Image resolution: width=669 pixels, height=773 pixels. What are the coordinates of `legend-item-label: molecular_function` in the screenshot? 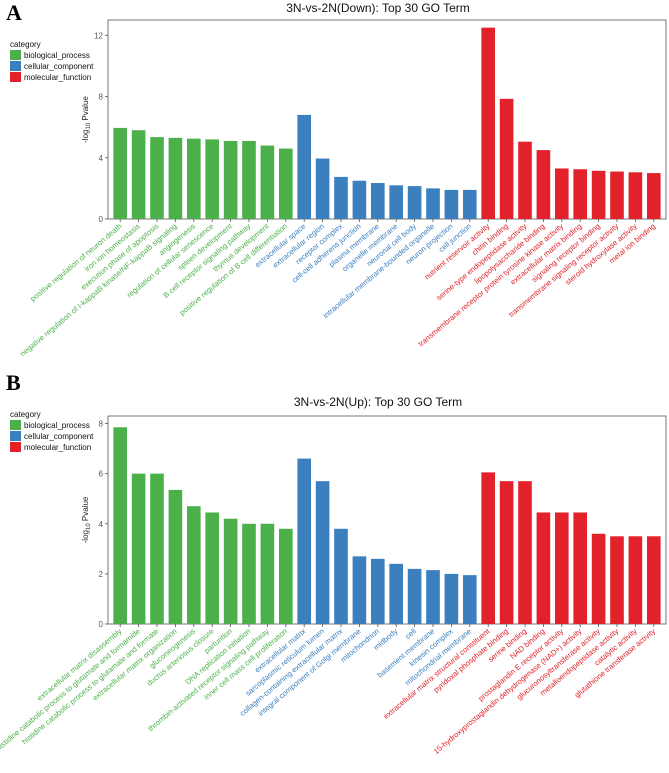 It's located at (57, 77).